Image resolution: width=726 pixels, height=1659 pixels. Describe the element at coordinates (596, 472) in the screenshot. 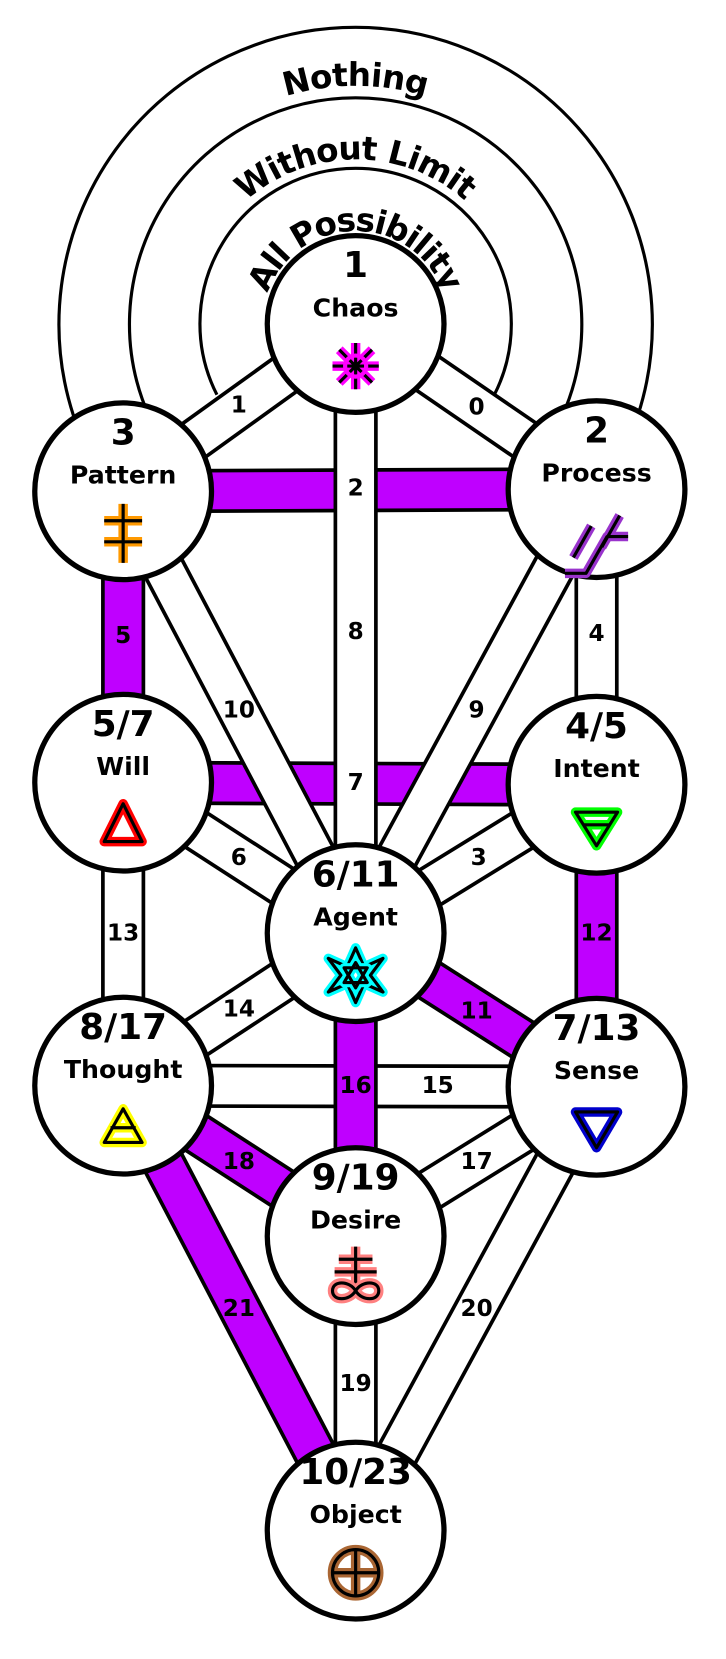

I see `node-name: Process` at that location.